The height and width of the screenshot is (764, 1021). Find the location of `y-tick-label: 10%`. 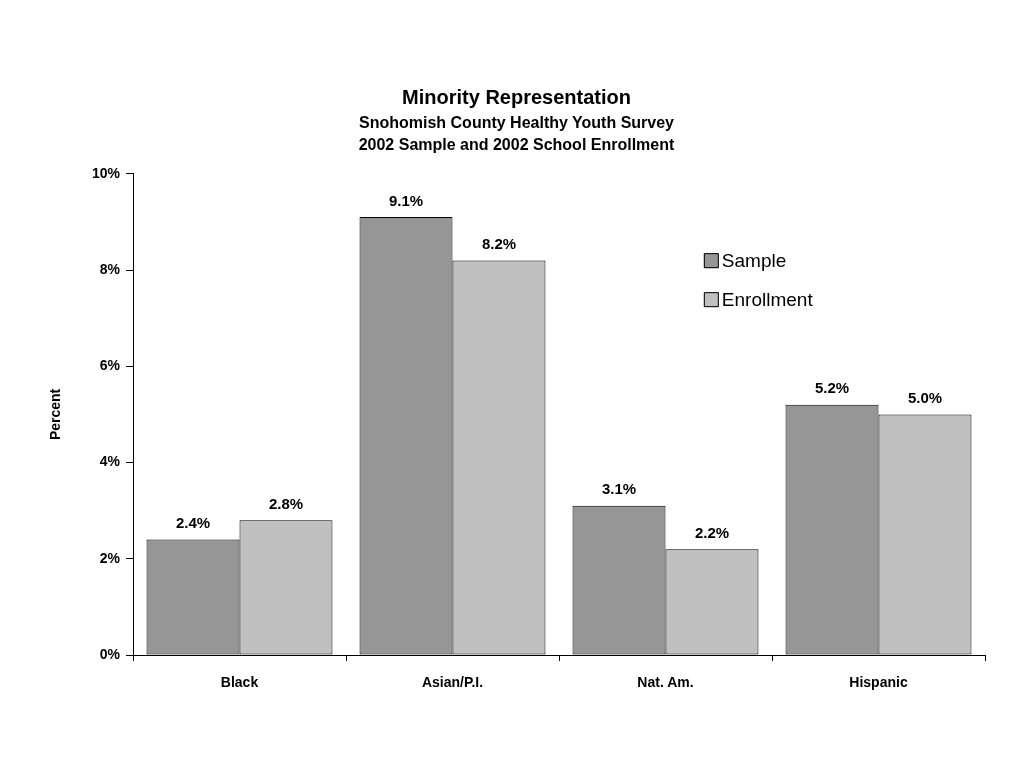

y-tick-label: 10% is located at coordinates (106, 172).